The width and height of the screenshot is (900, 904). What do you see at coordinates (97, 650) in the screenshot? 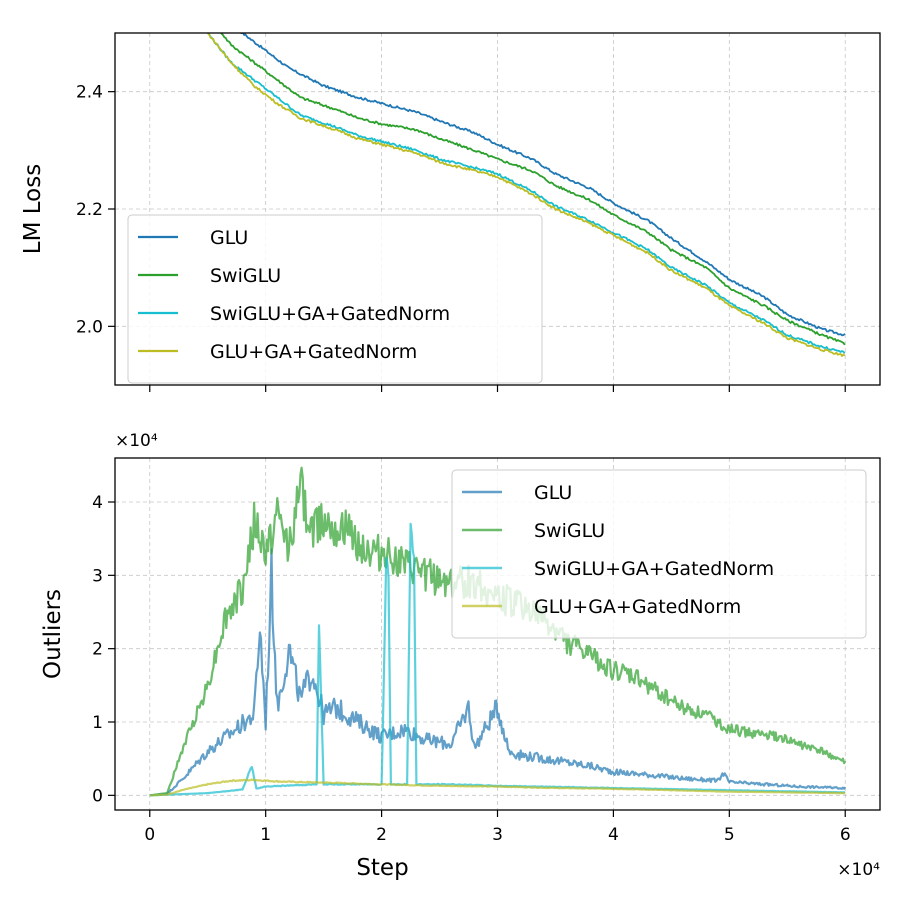
I see `y-tick-label: 2` at bounding box center [97, 650].